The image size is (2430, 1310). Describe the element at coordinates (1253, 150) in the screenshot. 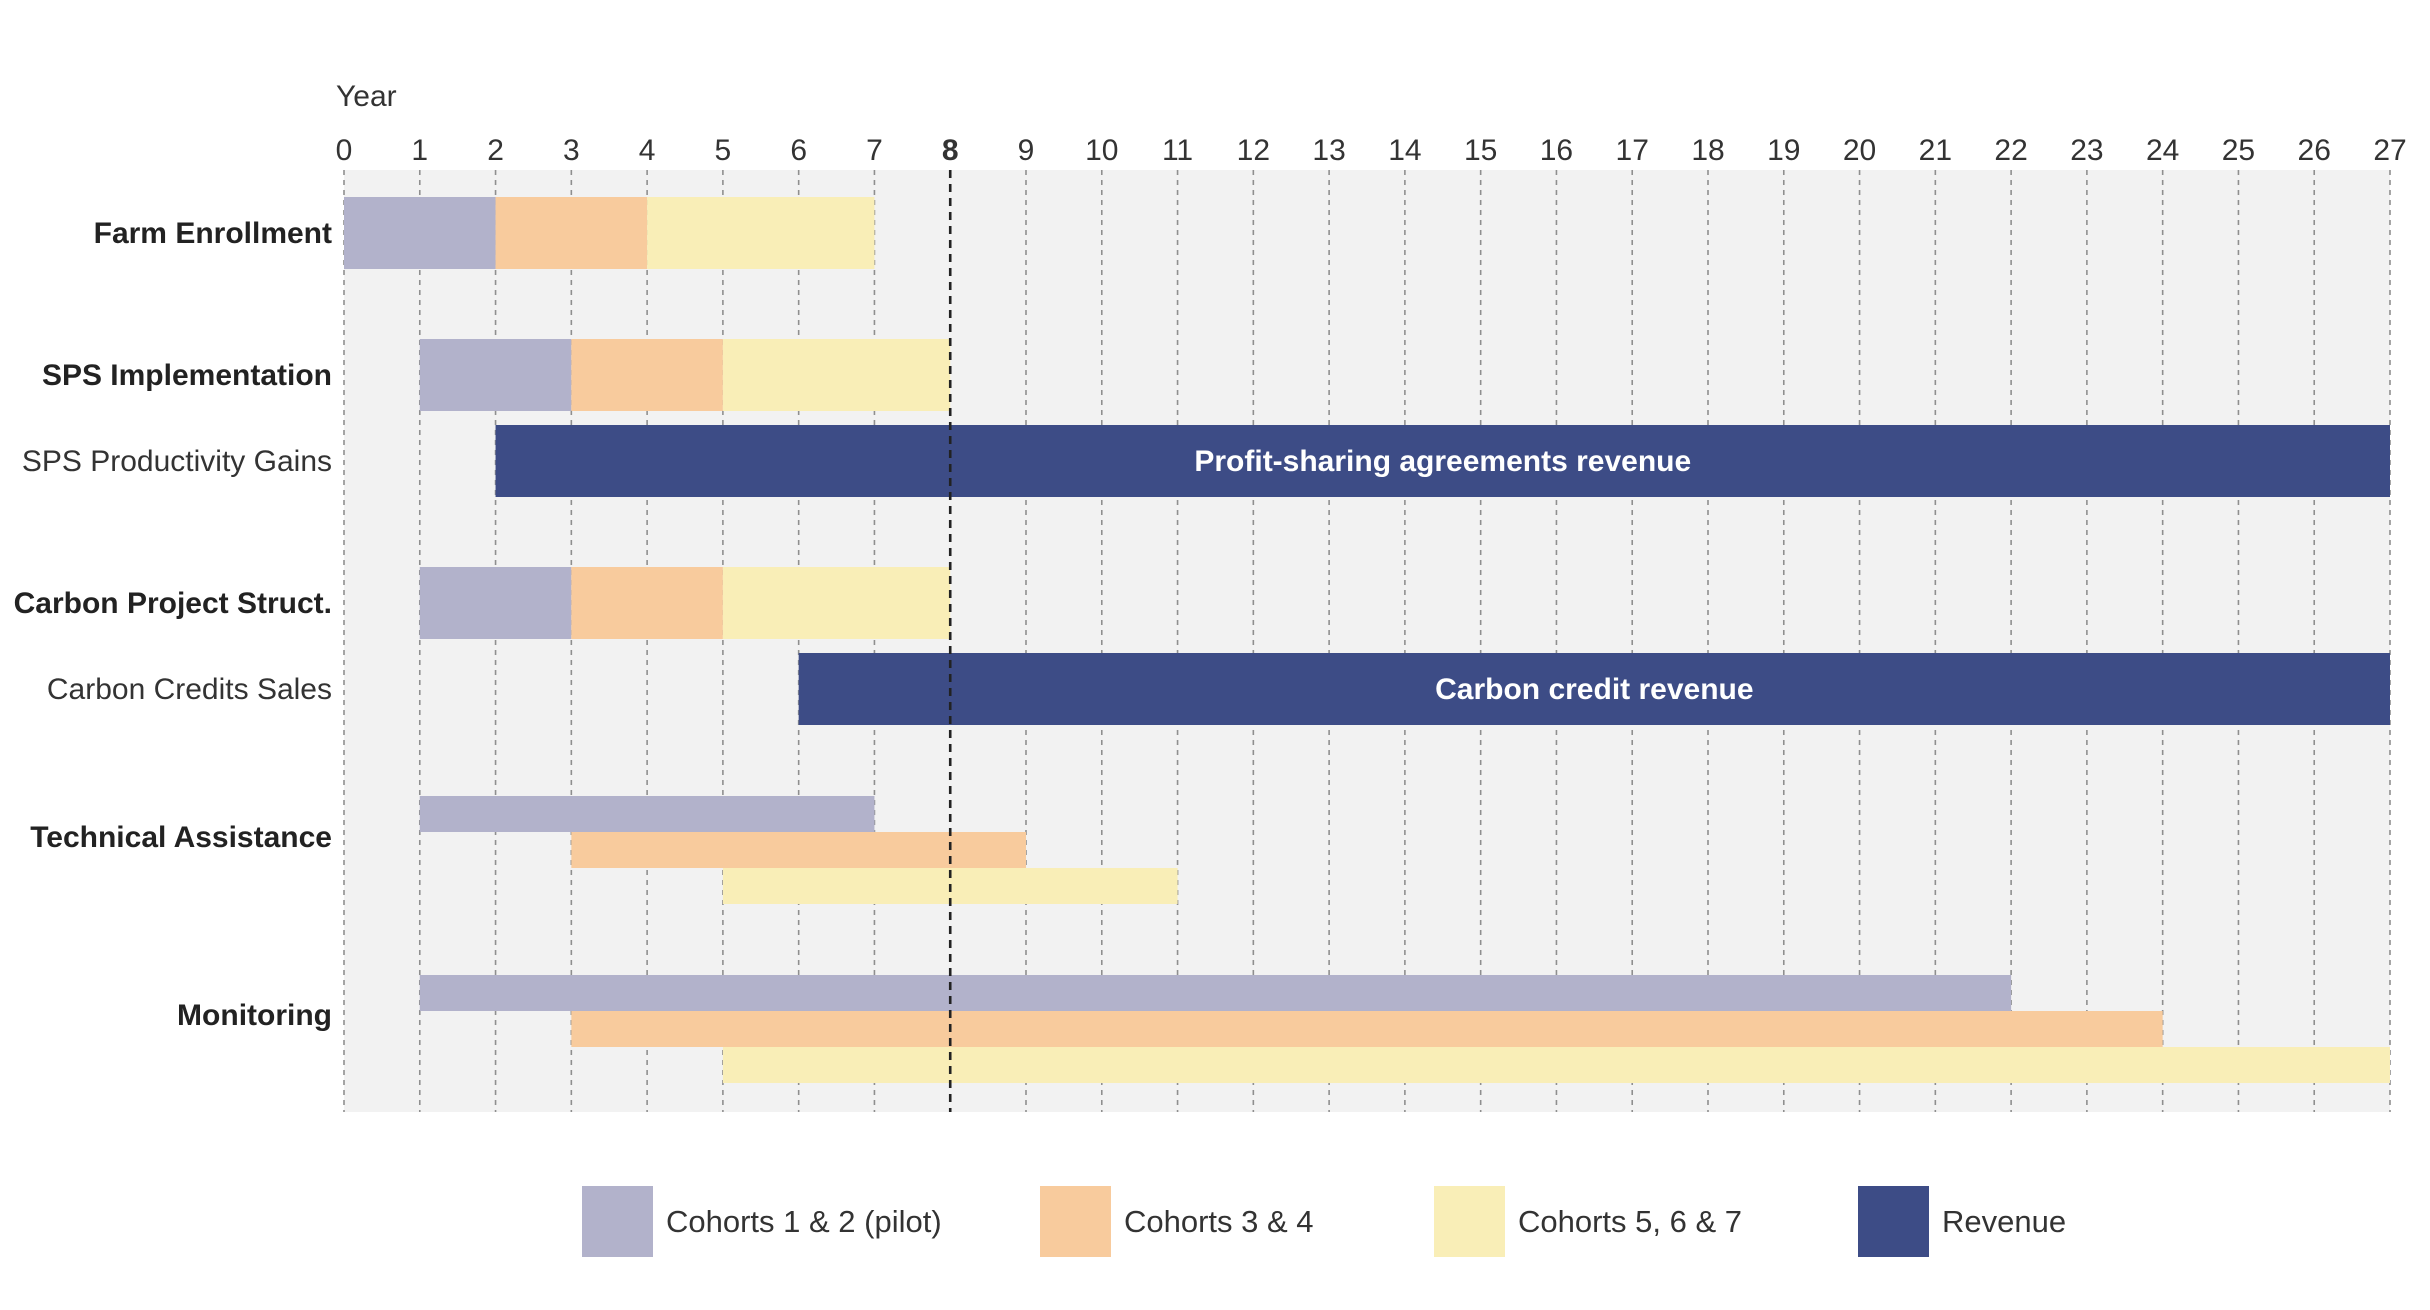

I see `x-tick-12: 12` at that location.